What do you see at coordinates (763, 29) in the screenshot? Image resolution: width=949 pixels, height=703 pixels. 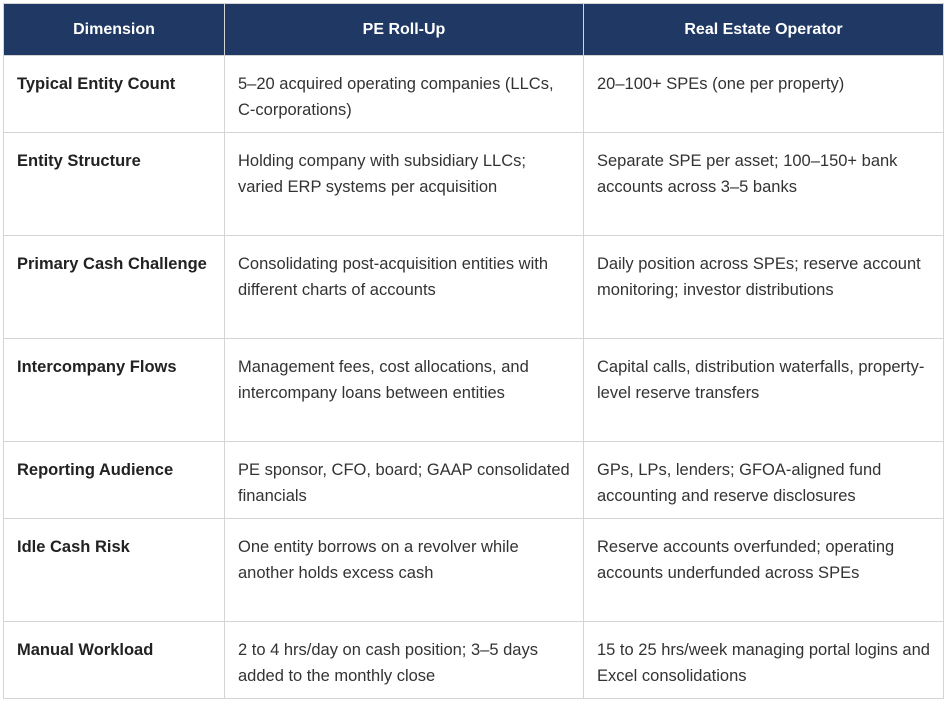 I see `column-header: Real Estate Operator` at bounding box center [763, 29].